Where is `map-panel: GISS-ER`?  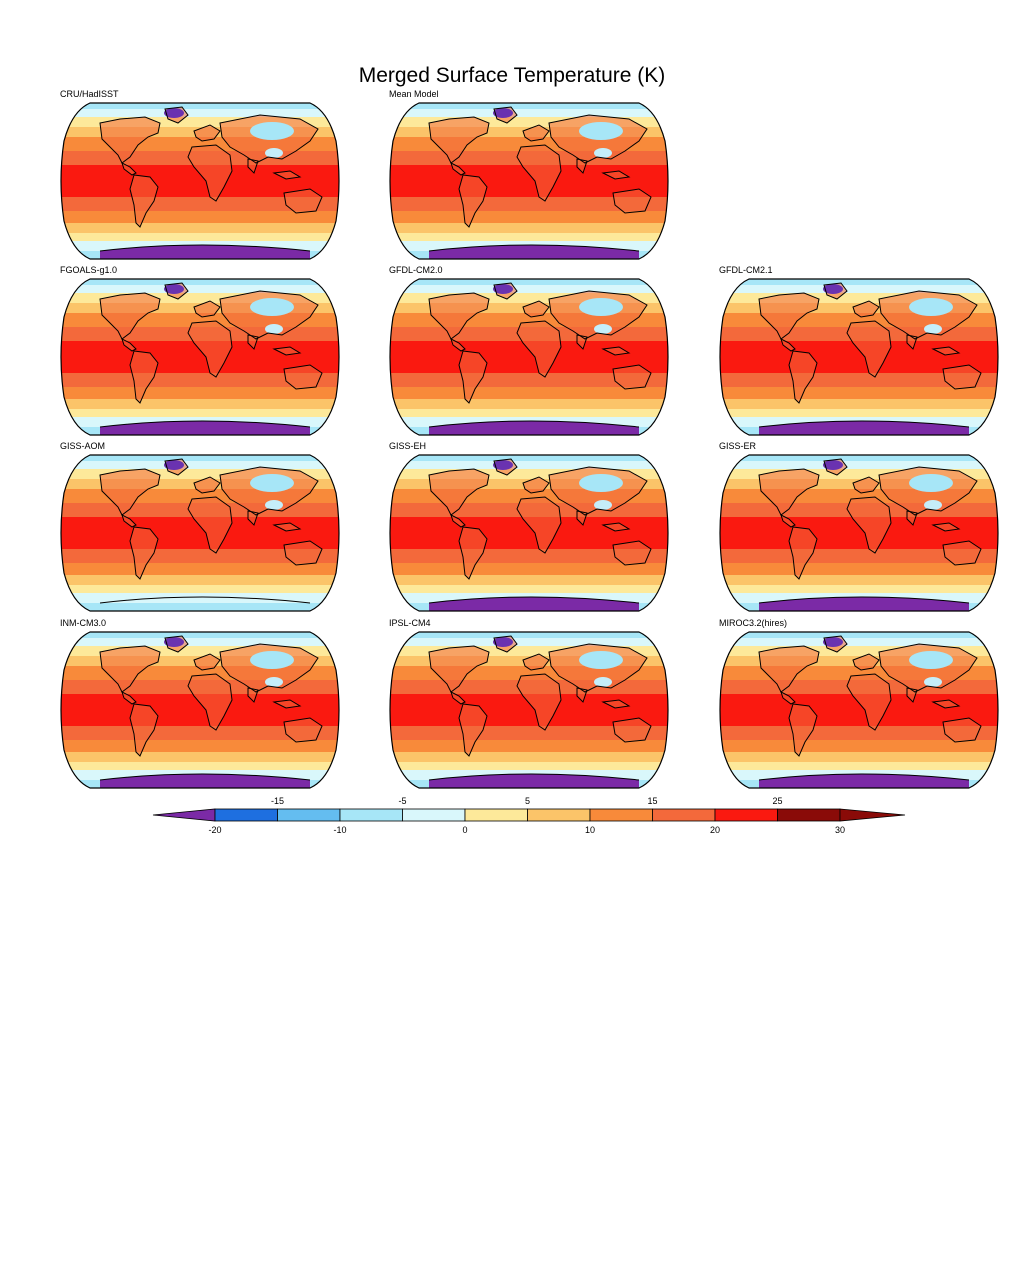 map-panel: GISS-ER is located at coordinates (859, 528).